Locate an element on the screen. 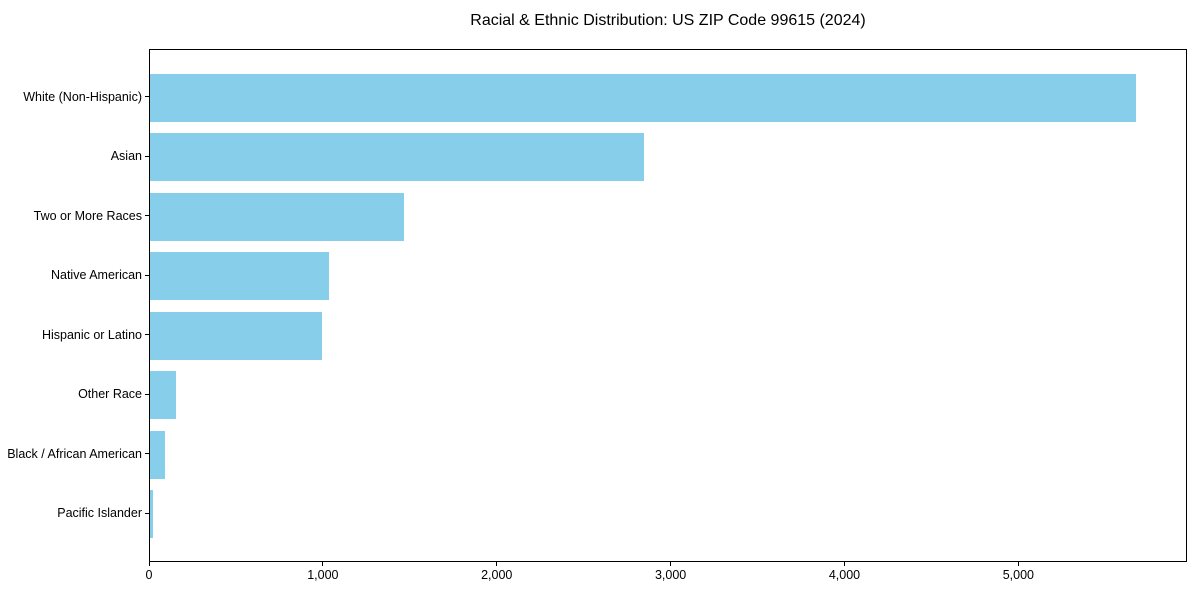 This screenshot has width=1200, height=600. y-tick-label: Pacific Islander is located at coordinates (99, 513).